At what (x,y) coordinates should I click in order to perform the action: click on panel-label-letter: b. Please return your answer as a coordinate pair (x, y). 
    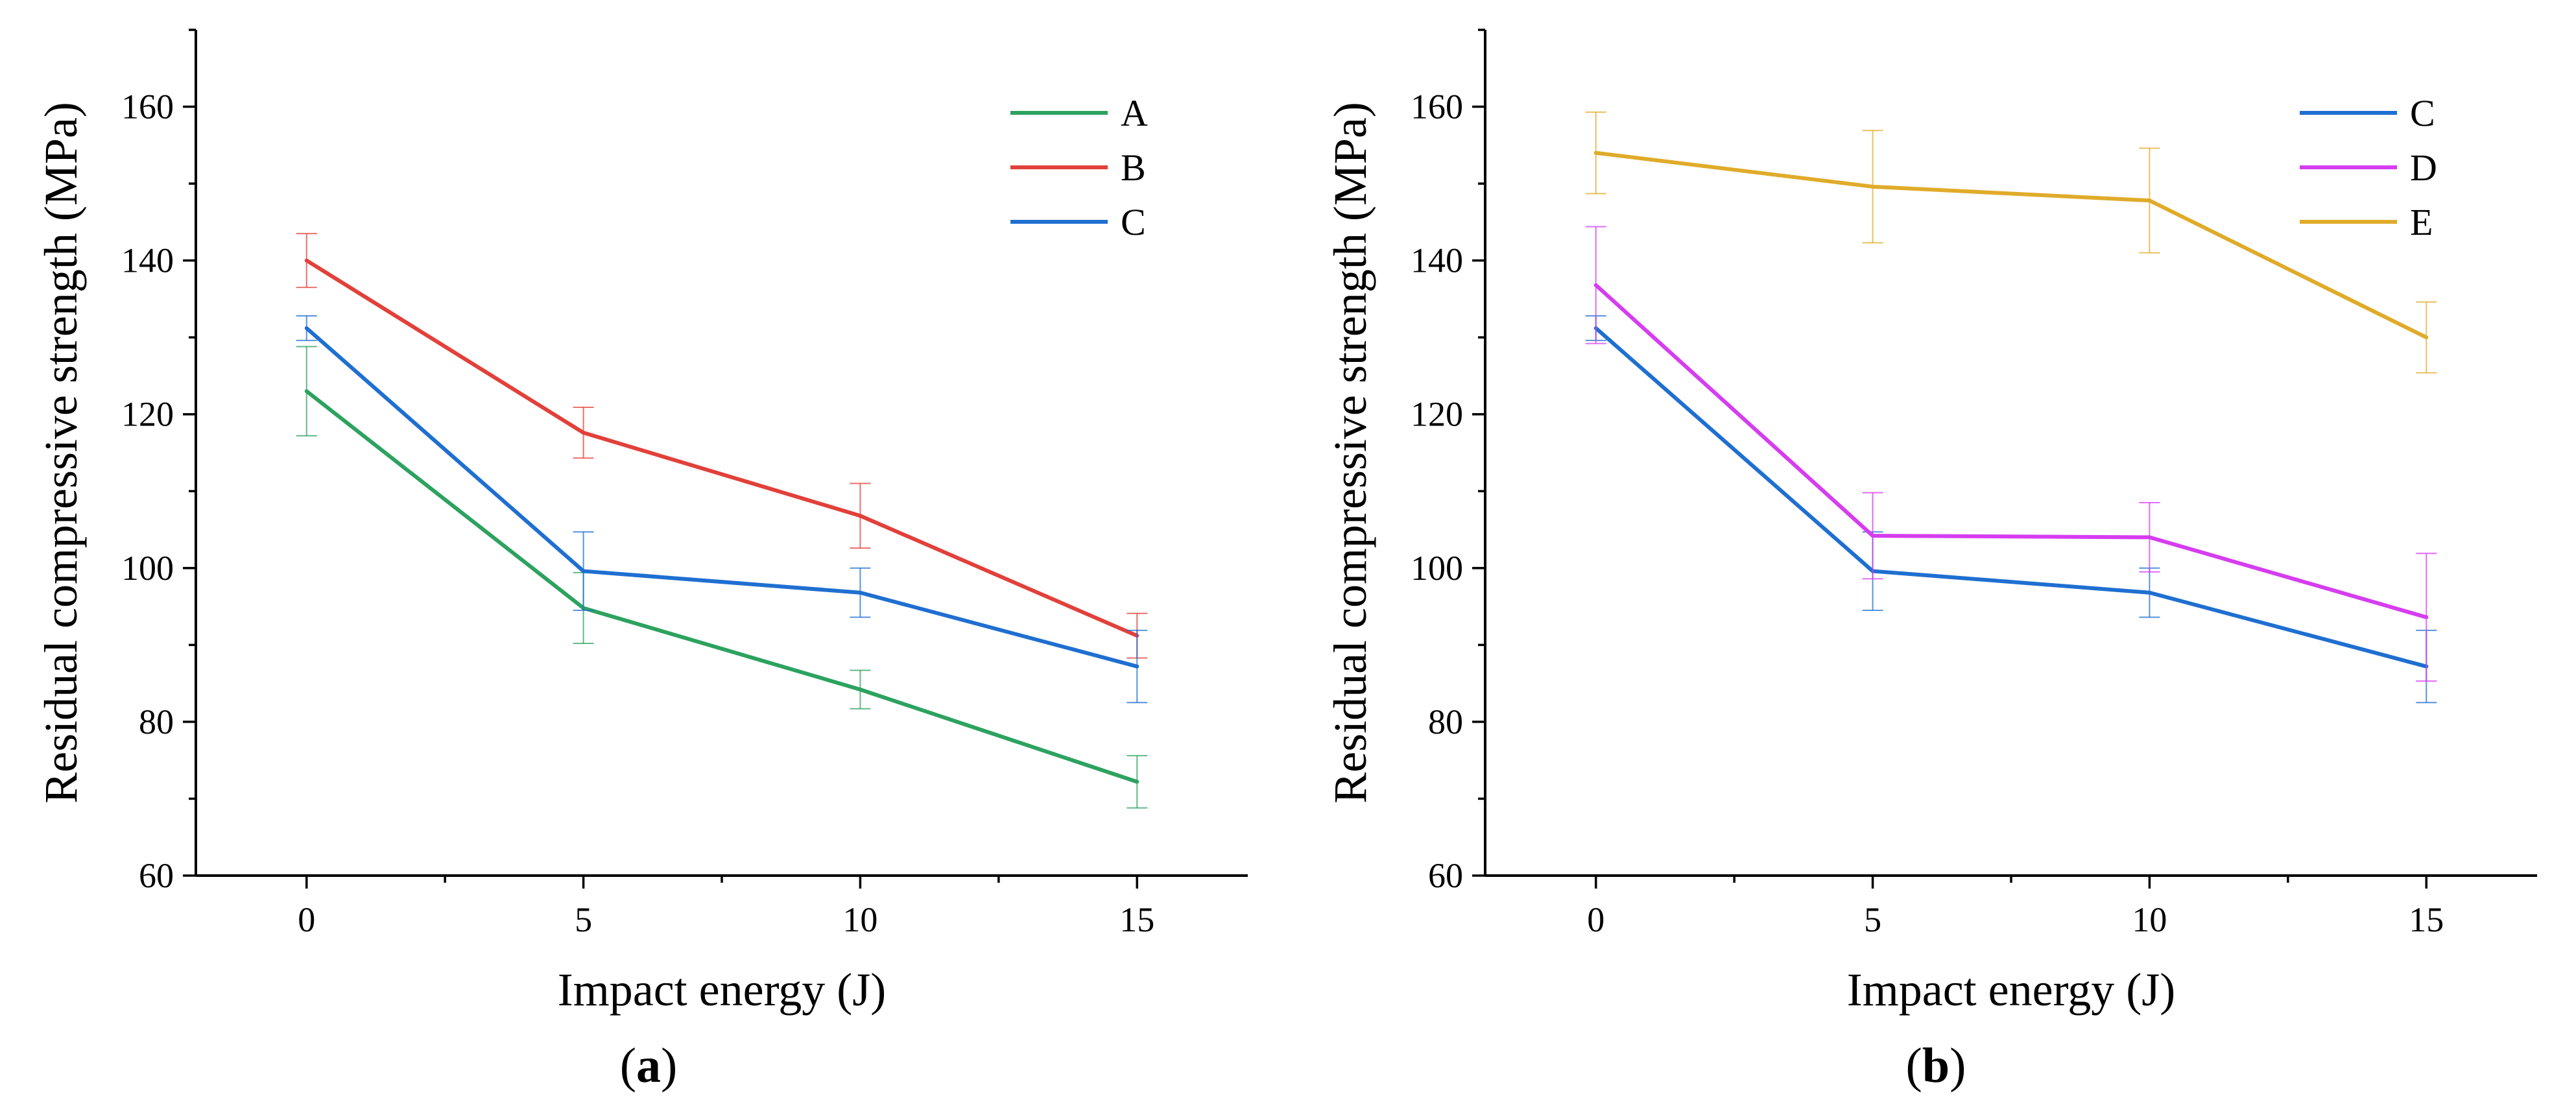
    Looking at the image, I should click on (1936, 1065).